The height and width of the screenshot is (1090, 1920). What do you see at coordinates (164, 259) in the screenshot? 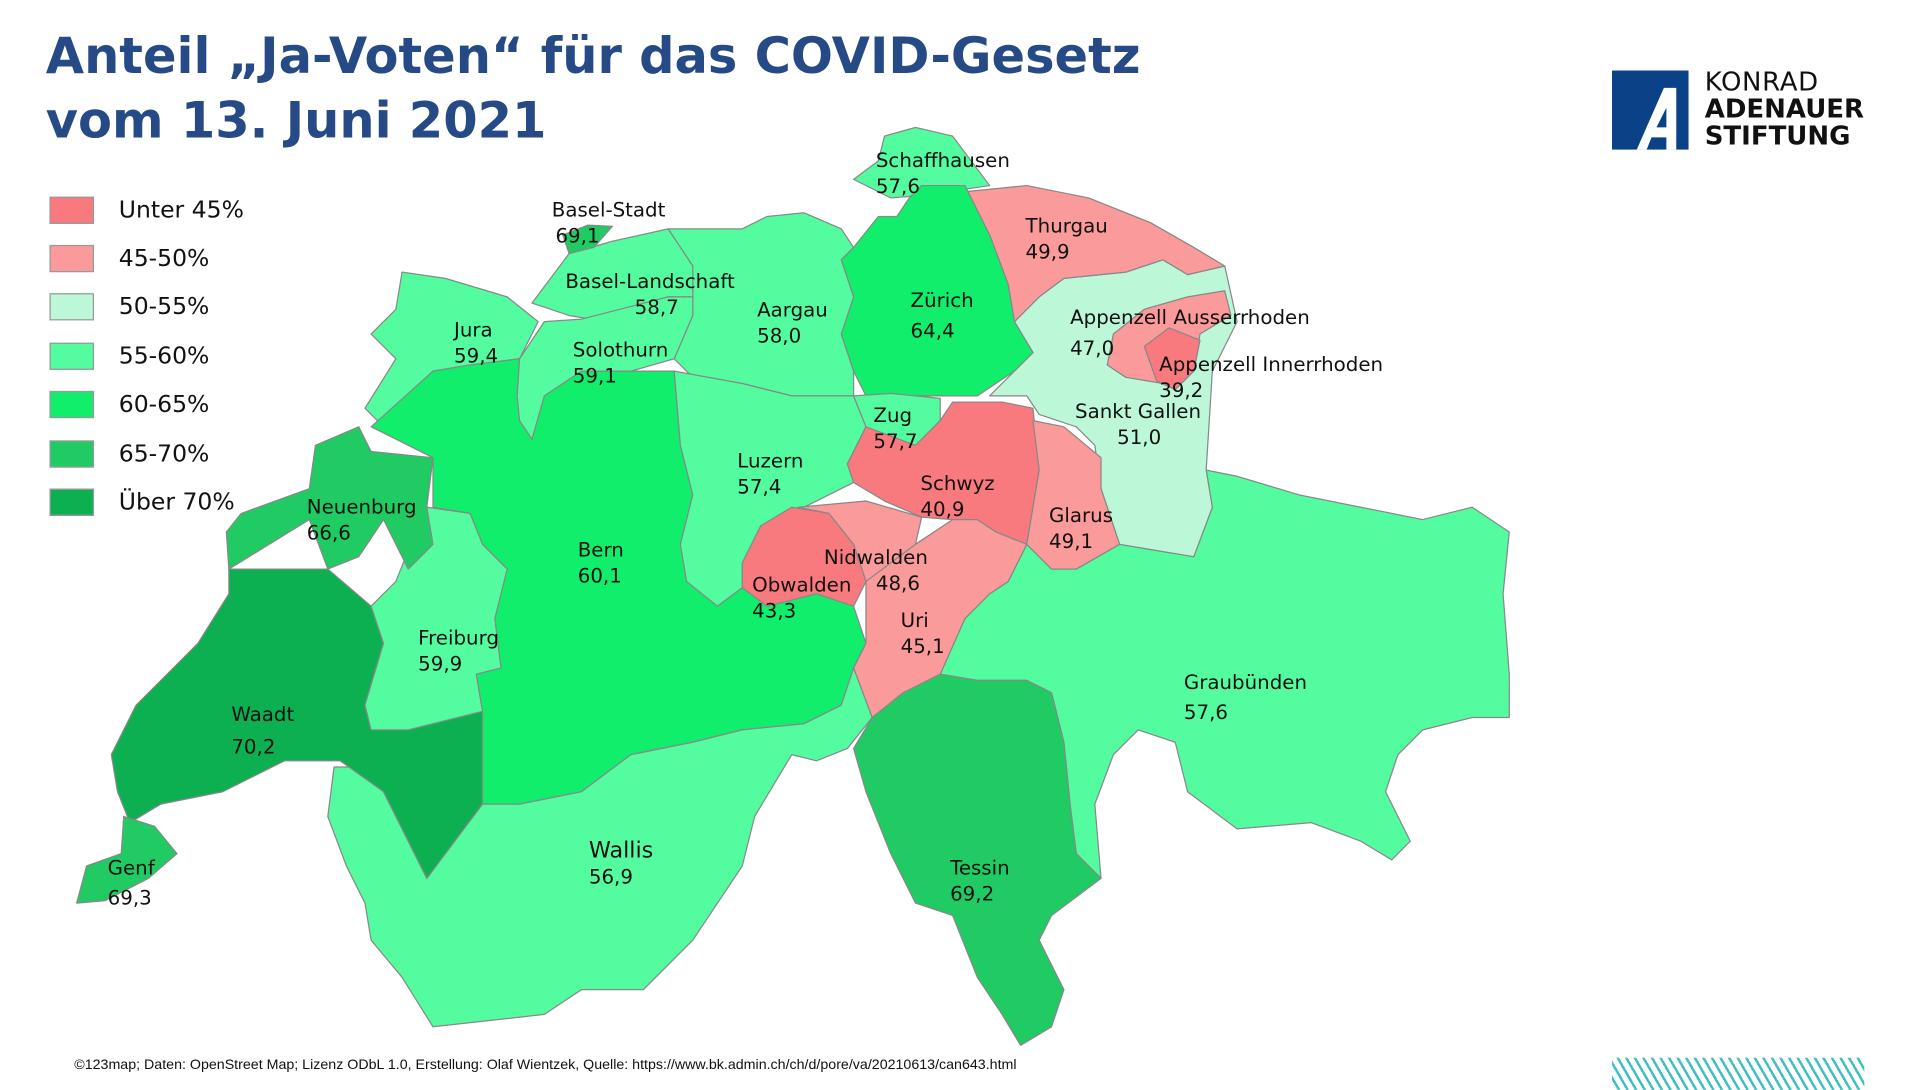
I see `legend-label: 45-50%` at bounding box center [164, 259].